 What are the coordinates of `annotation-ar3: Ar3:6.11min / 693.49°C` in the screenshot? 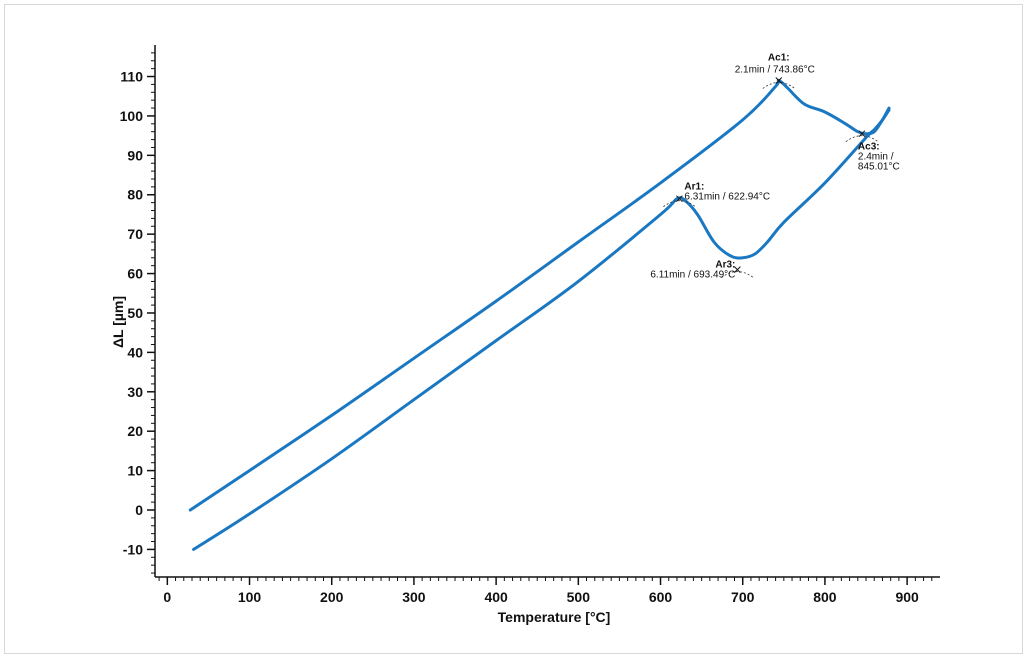 It's located at (702, 270).